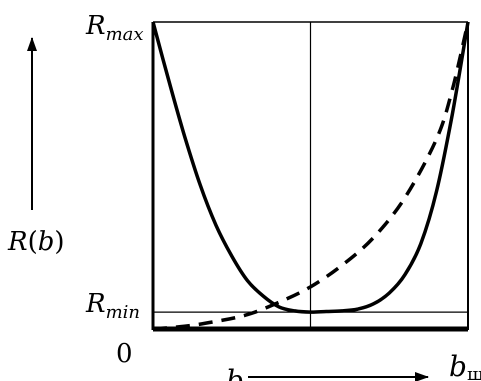 The width and height of the screenshot is (481, 381). I want to click on x-end-label: bш, so click(465, 365).